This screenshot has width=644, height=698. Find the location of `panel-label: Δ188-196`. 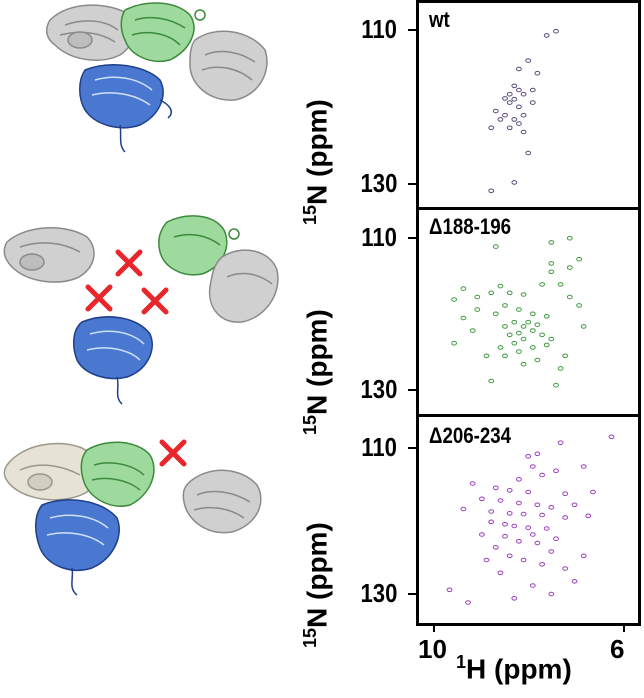

panel-label: Δ188-196 is located at coordinates (470, 226).